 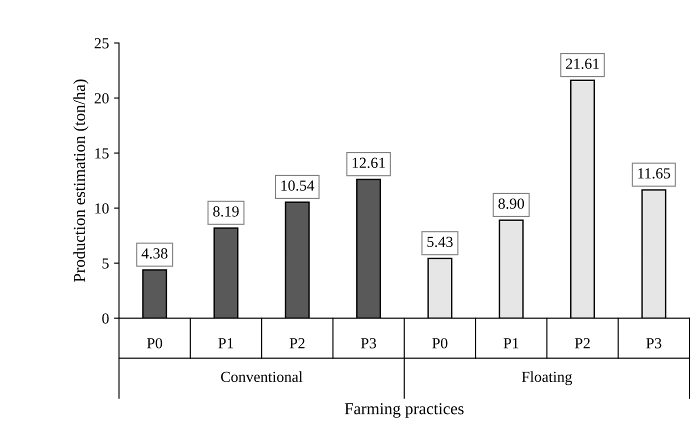 What do you see at coordinates (297, 185) in the screenshot?
I see `data-label: 10.54` at bounding box center [297, 185].